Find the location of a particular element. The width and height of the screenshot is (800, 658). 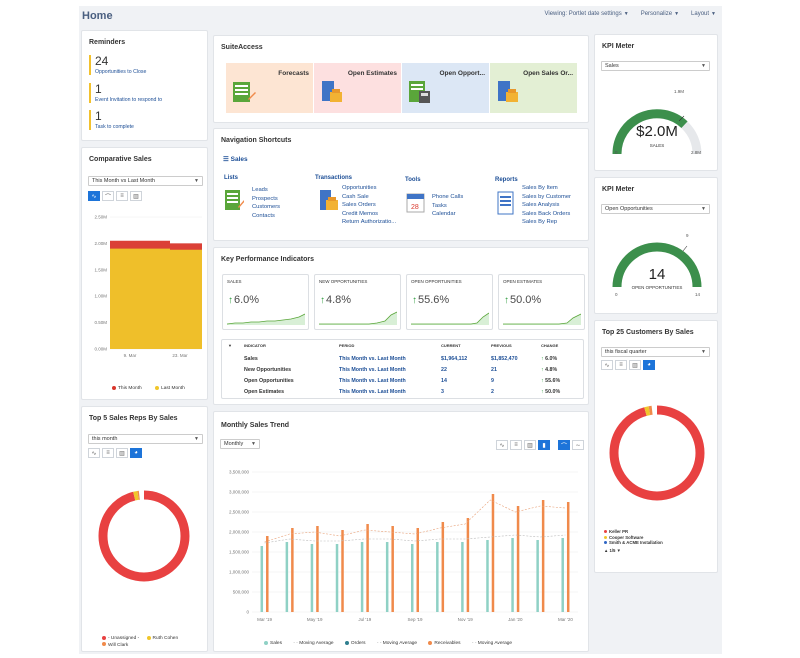

personalize-menu: Personalize ▼ is located at coordinates (660, 14).